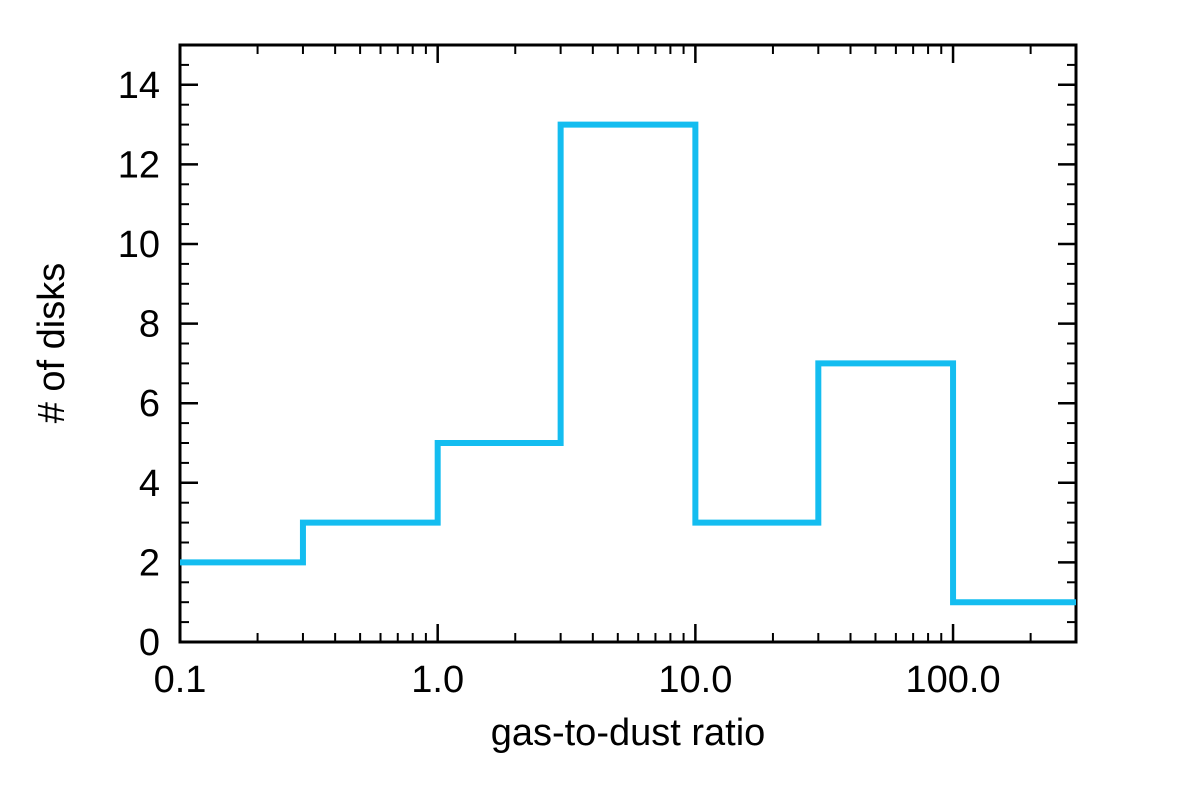  I want to click on y-tick-label: 2, so click(149, 563).